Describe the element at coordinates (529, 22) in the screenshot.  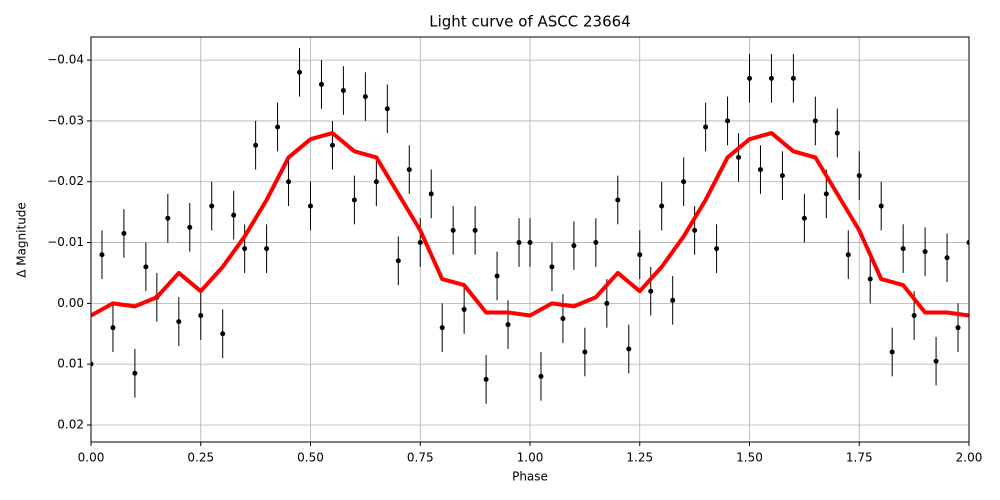
I see `chart-title: Light curve of ASCC 23664` at that location.